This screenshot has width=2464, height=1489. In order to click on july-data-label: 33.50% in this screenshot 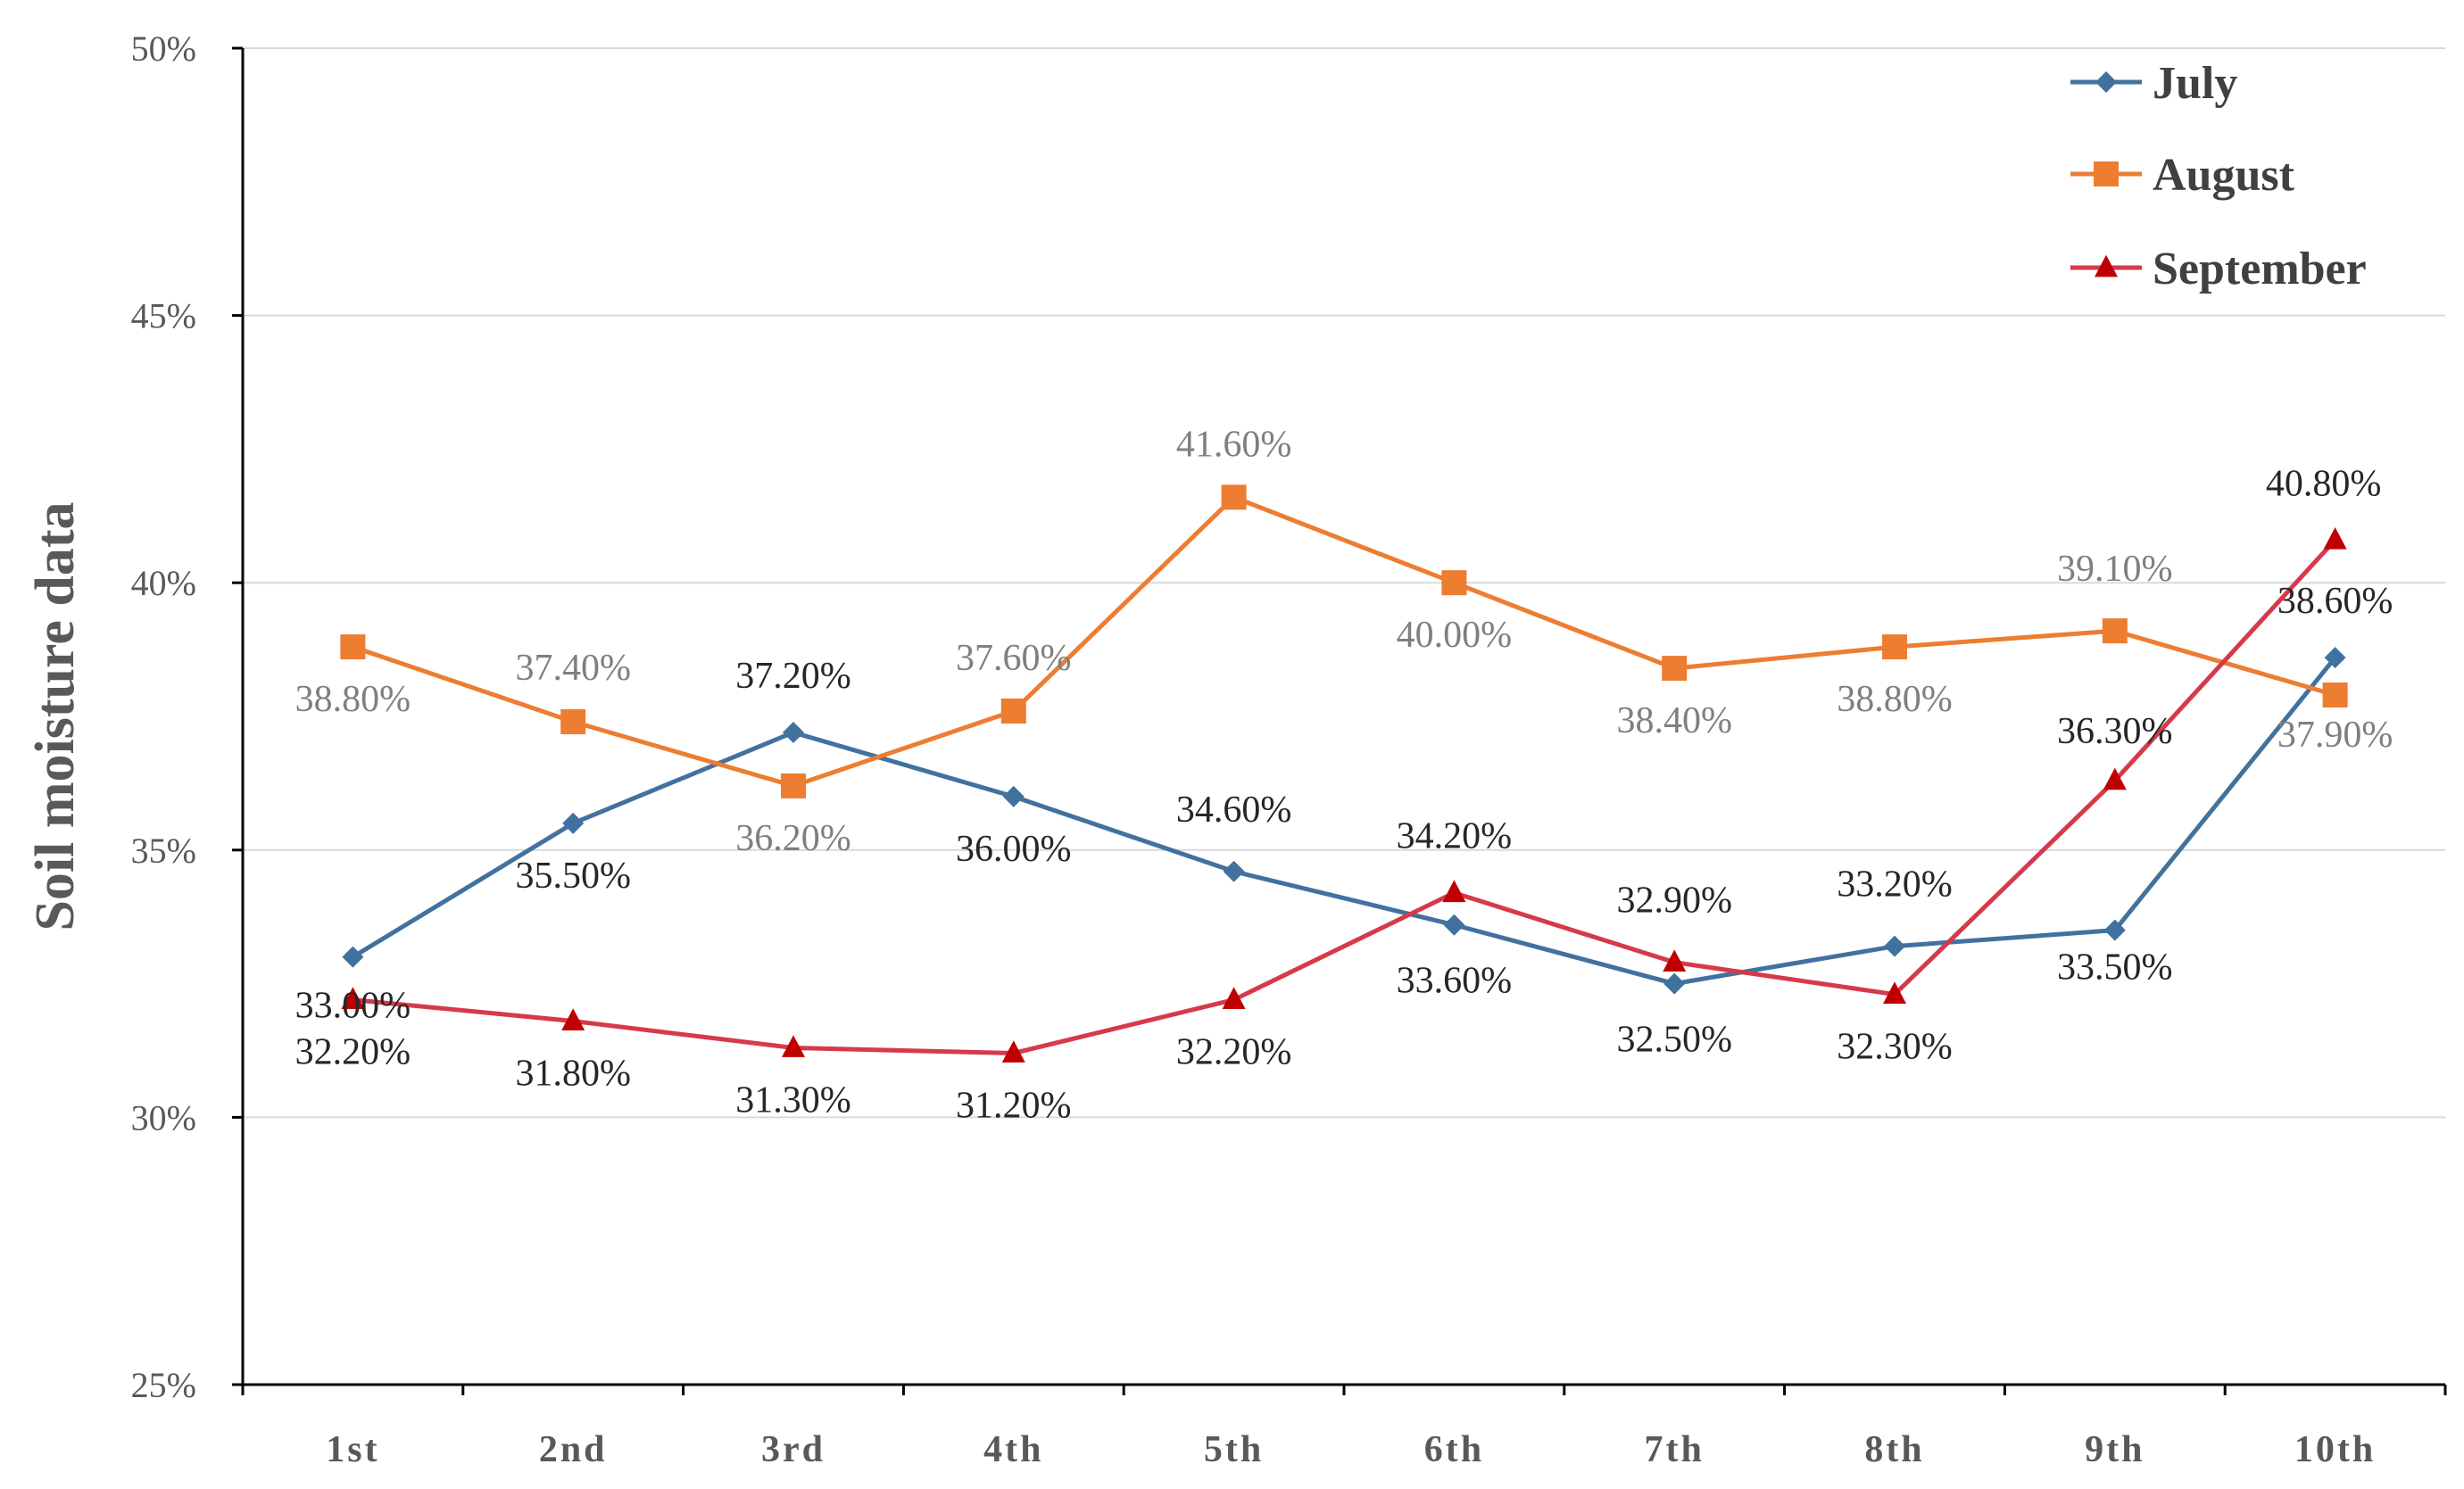, I will do `click(2115, 968)`.